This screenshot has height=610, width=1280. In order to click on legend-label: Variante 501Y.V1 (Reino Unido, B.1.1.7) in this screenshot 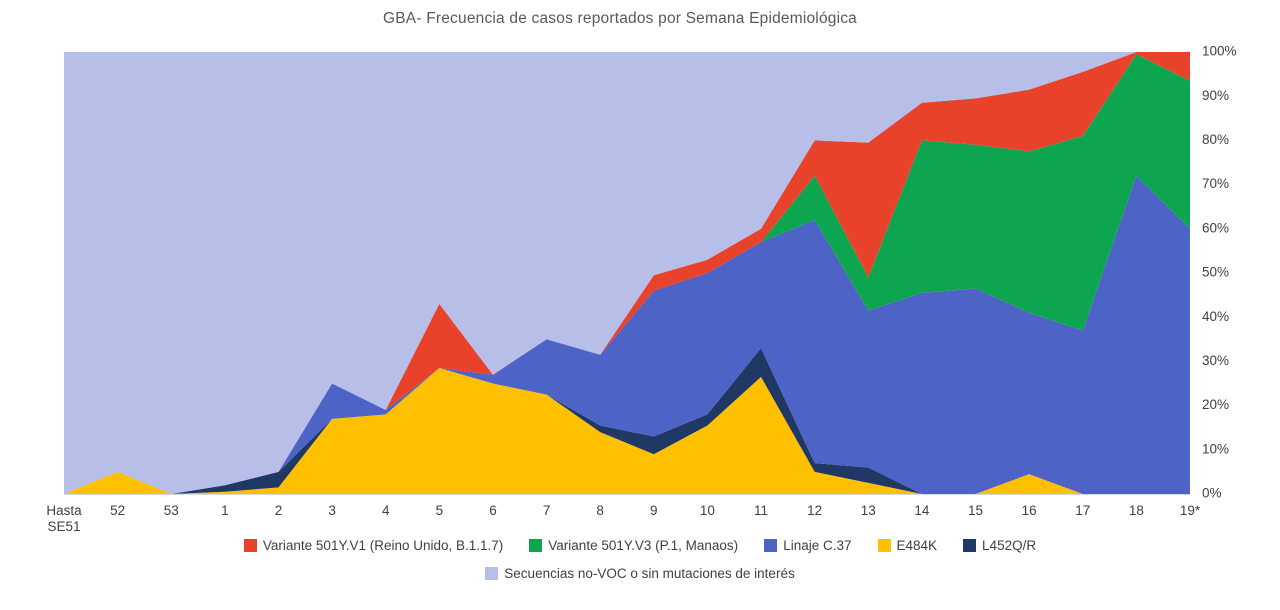, I will do `click(383, 545)`.